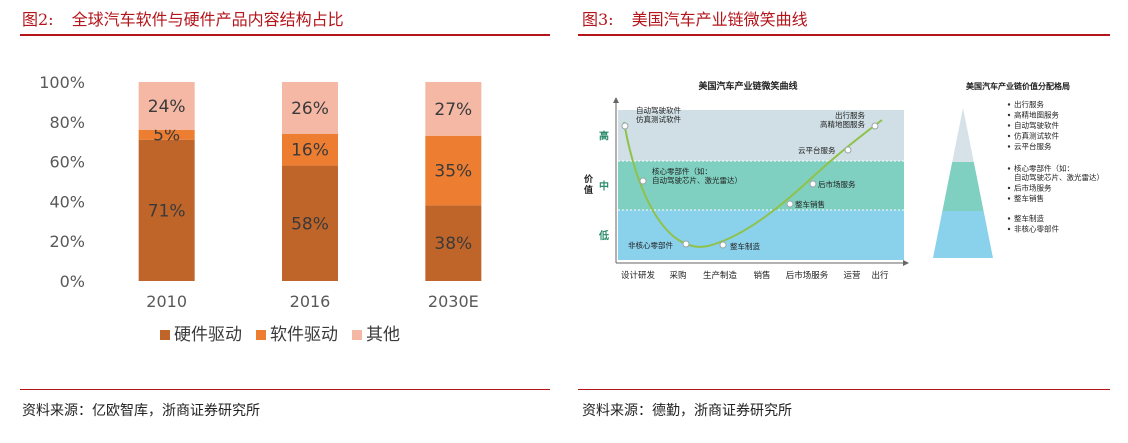 This screenshot has width=1128, height=443. I want to click on data-label: 35%, so click(453, 172).